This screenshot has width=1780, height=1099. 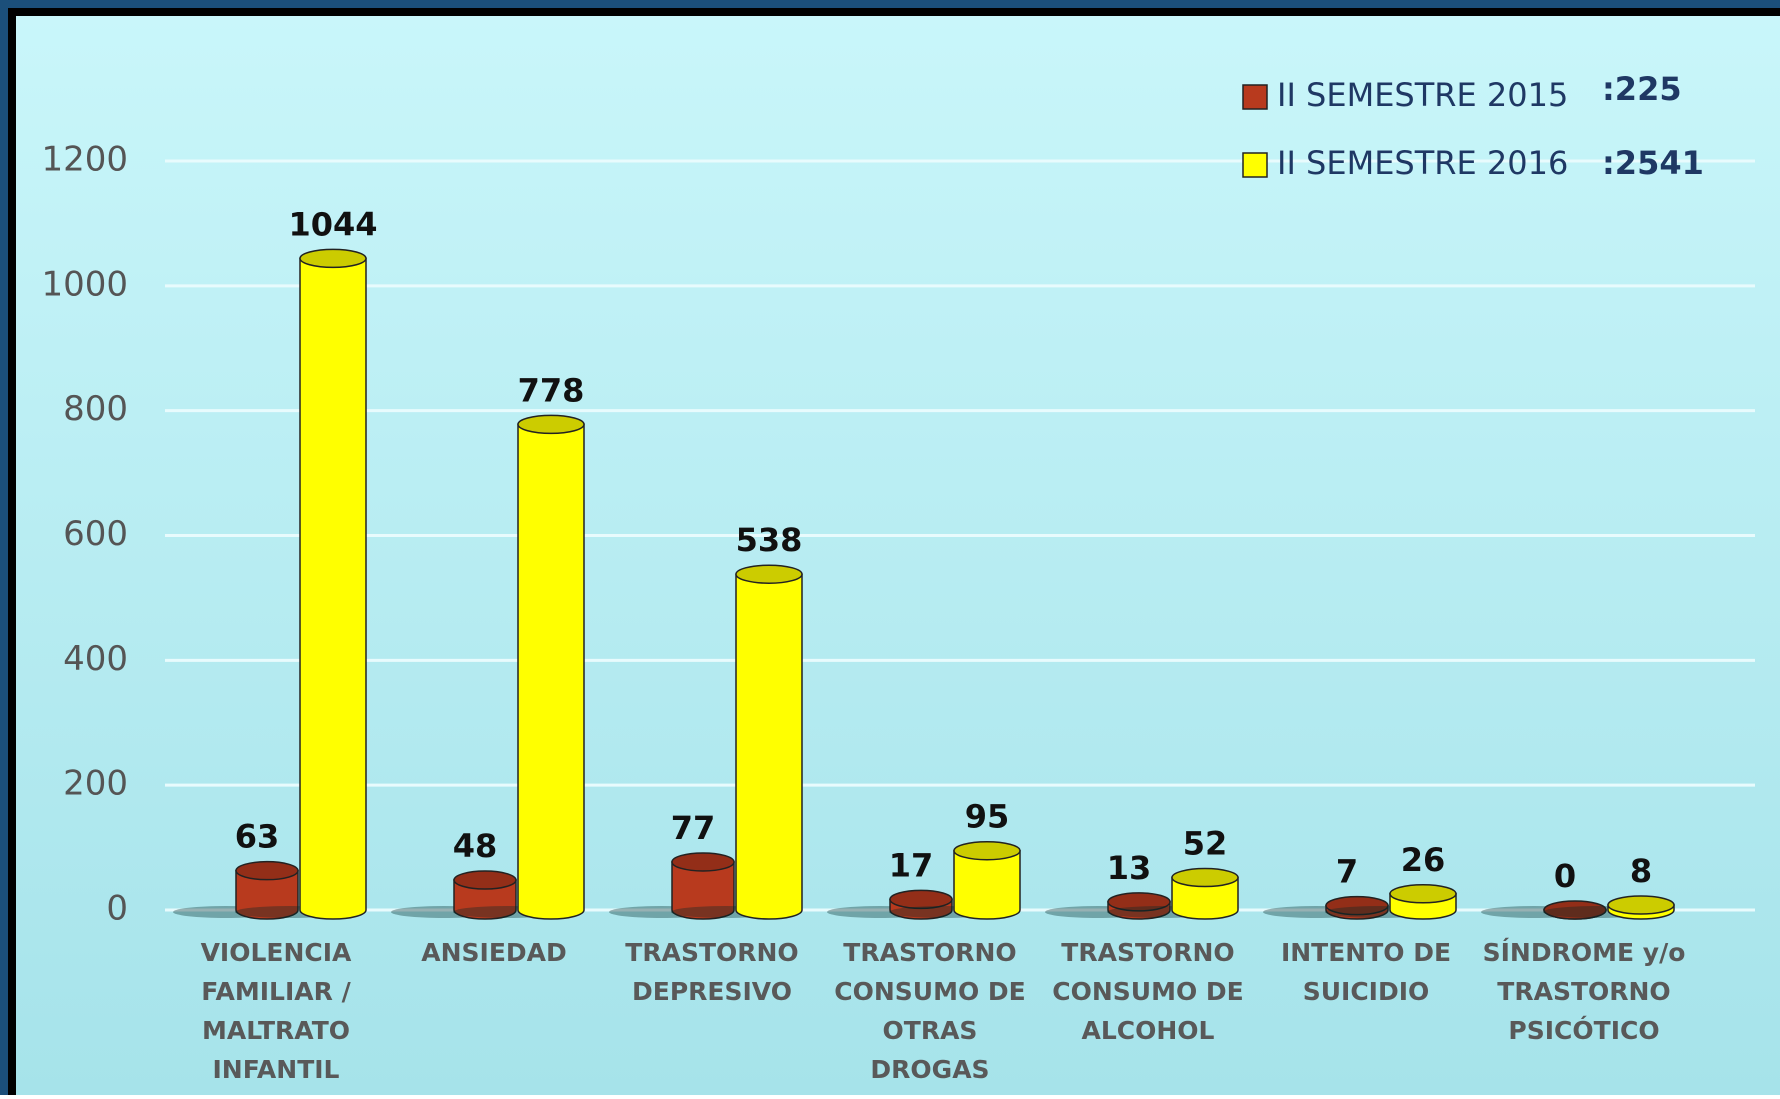 I want to click on value-label: 778, so click(x=551, y=390).